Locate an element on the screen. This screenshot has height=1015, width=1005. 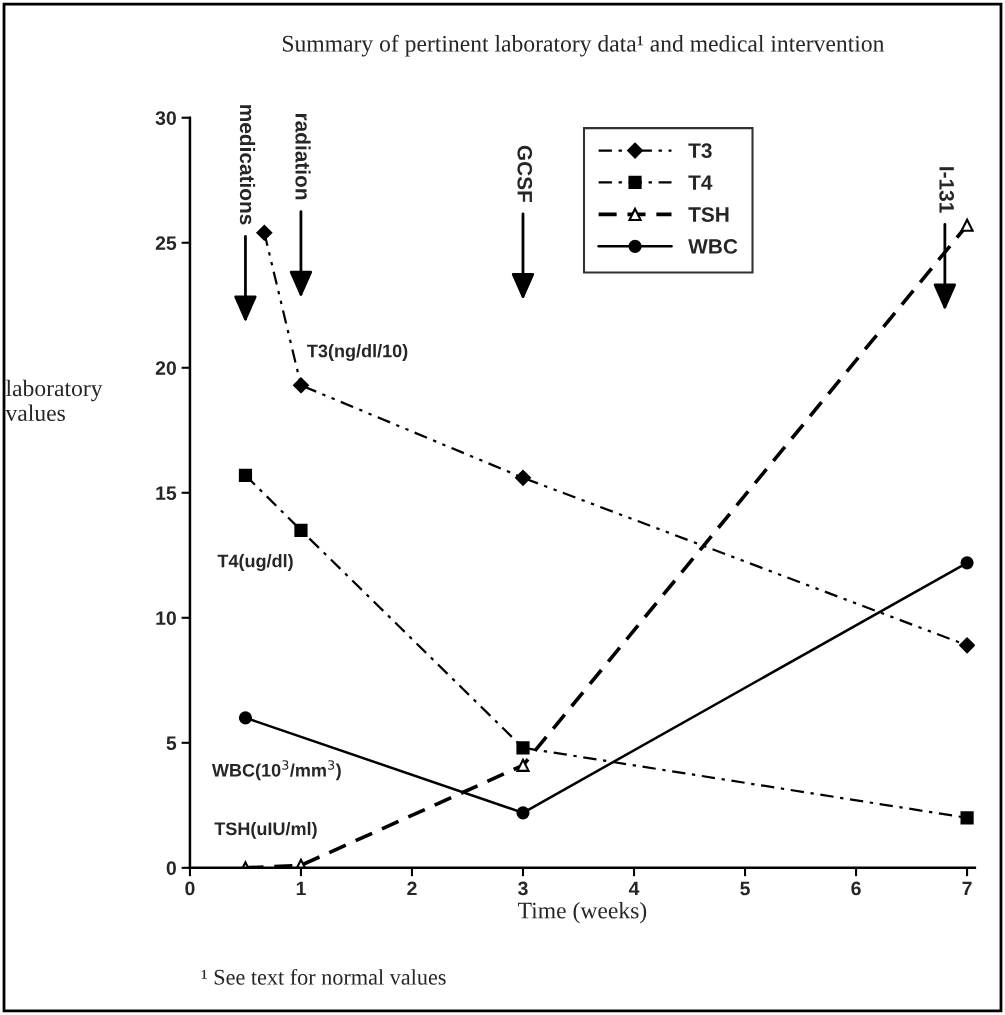
text: ¹ See text for normal values is located at coordinates (323, 976).